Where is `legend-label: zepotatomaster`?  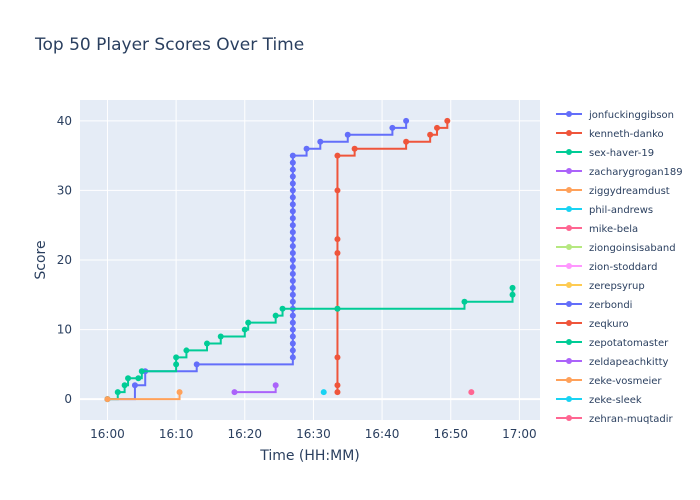
legend-label: zepotatomaster is located at coordinates (629, 343).